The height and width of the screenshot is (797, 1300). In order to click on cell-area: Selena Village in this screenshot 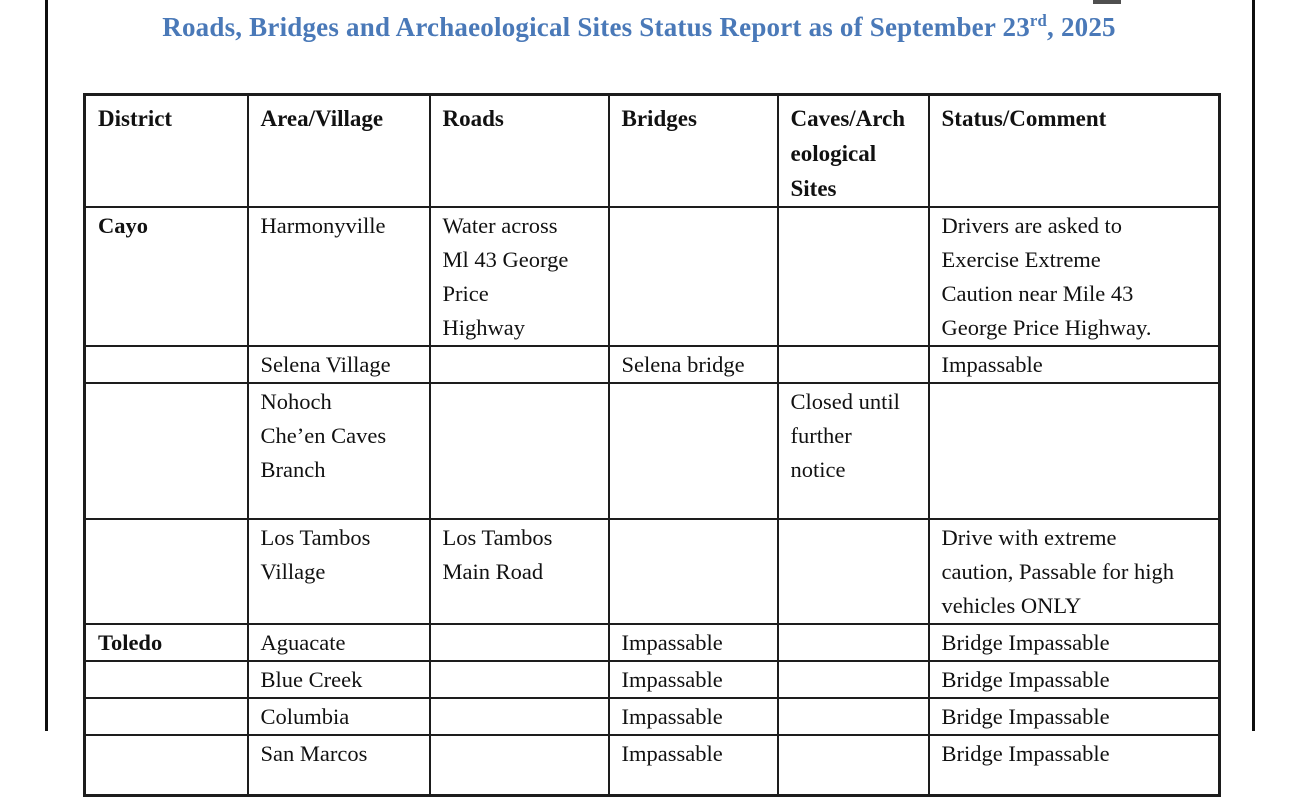, I will do `click(338, 364)`.